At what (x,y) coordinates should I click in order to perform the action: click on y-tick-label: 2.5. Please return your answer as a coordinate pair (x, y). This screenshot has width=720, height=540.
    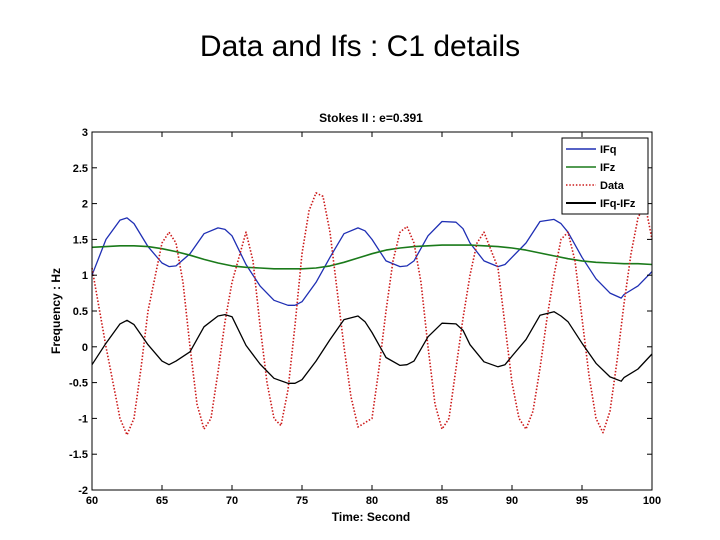
    Looking at the image, I should click on (80, 169).